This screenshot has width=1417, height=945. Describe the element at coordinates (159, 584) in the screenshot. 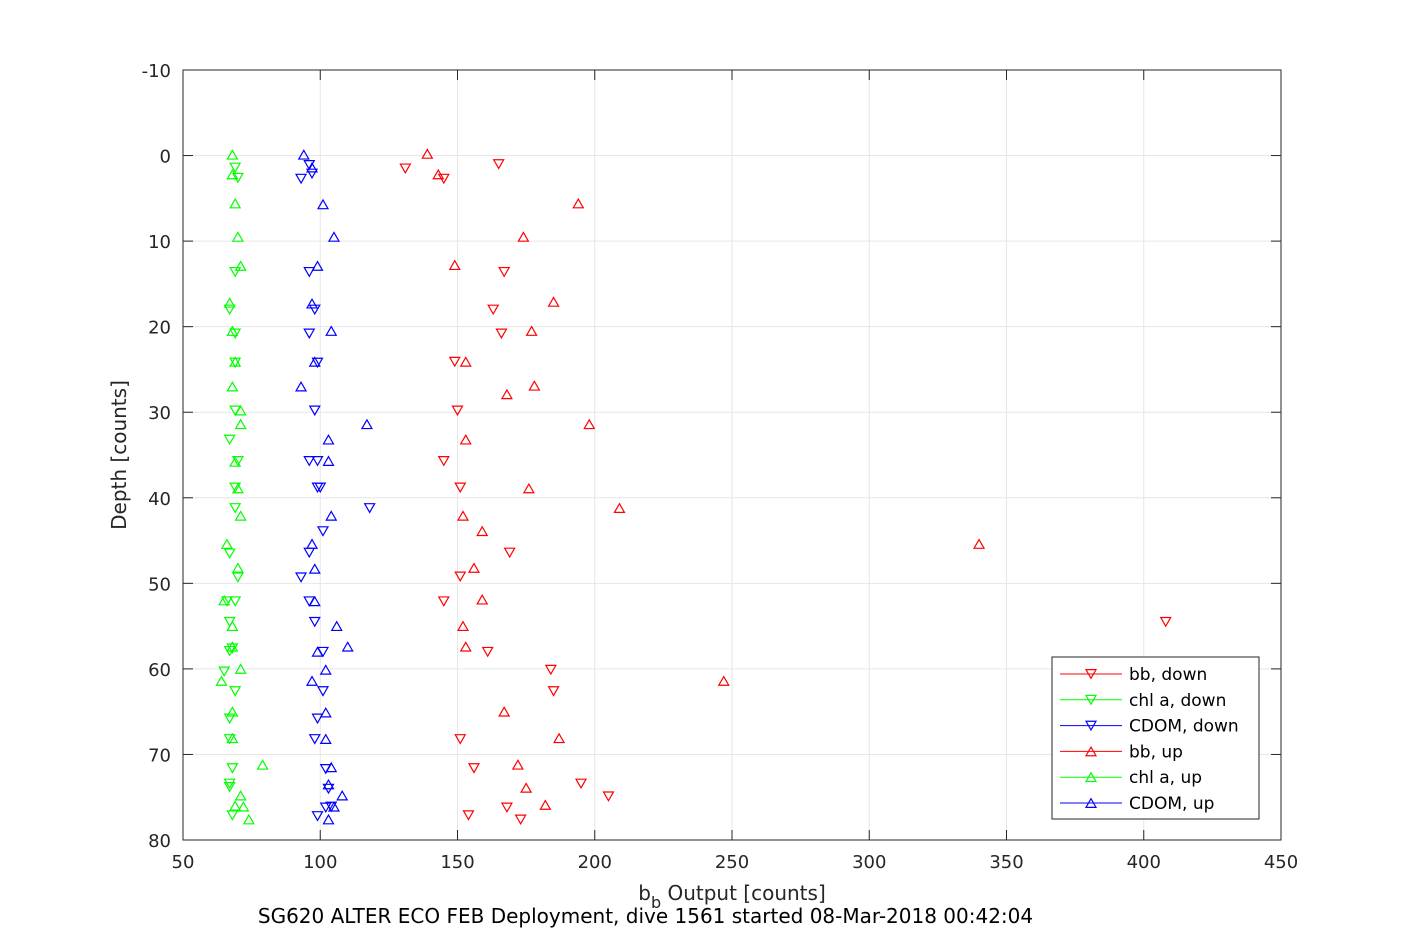

I see `y-tick-label: 50` at that location.